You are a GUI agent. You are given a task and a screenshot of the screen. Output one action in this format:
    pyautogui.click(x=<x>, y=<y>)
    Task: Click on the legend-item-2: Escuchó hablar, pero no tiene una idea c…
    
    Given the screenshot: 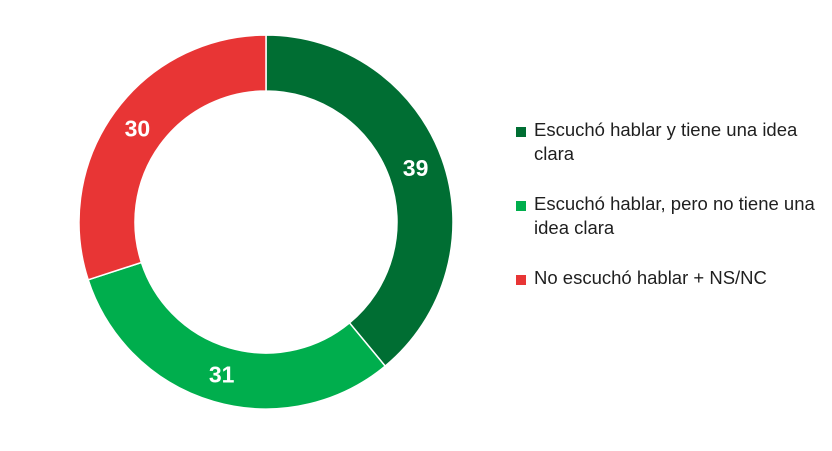 What is the action you would take?
    pyautogui.click(x=666, y=216)
    